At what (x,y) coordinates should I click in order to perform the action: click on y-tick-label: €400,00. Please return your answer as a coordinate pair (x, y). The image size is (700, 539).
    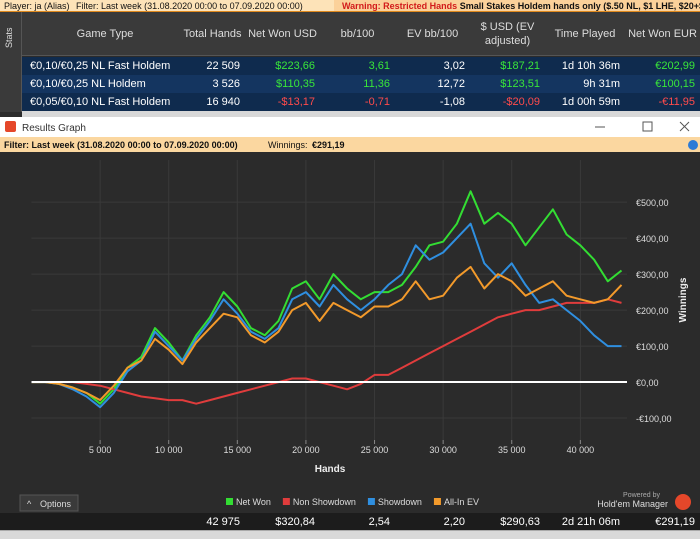
    Looking at the image, I should click on (652, 239).